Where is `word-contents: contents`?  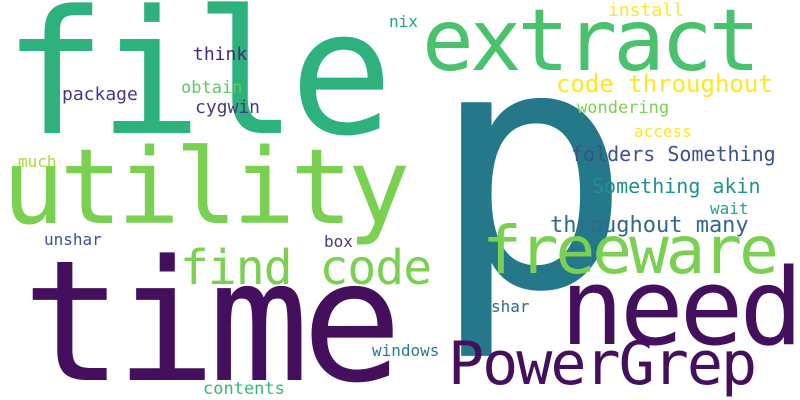 word-contents: contents is located at coordinates (244, 389).